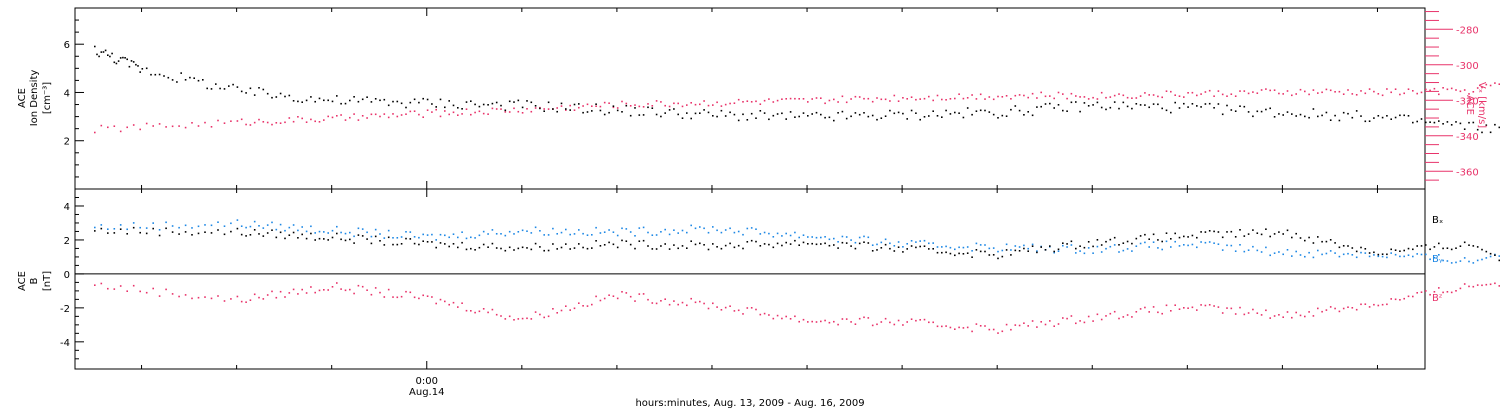 This screenshot has height=410, width=1500. I want to click on top-right-tick-label-4: -280, so click(1467, 30).